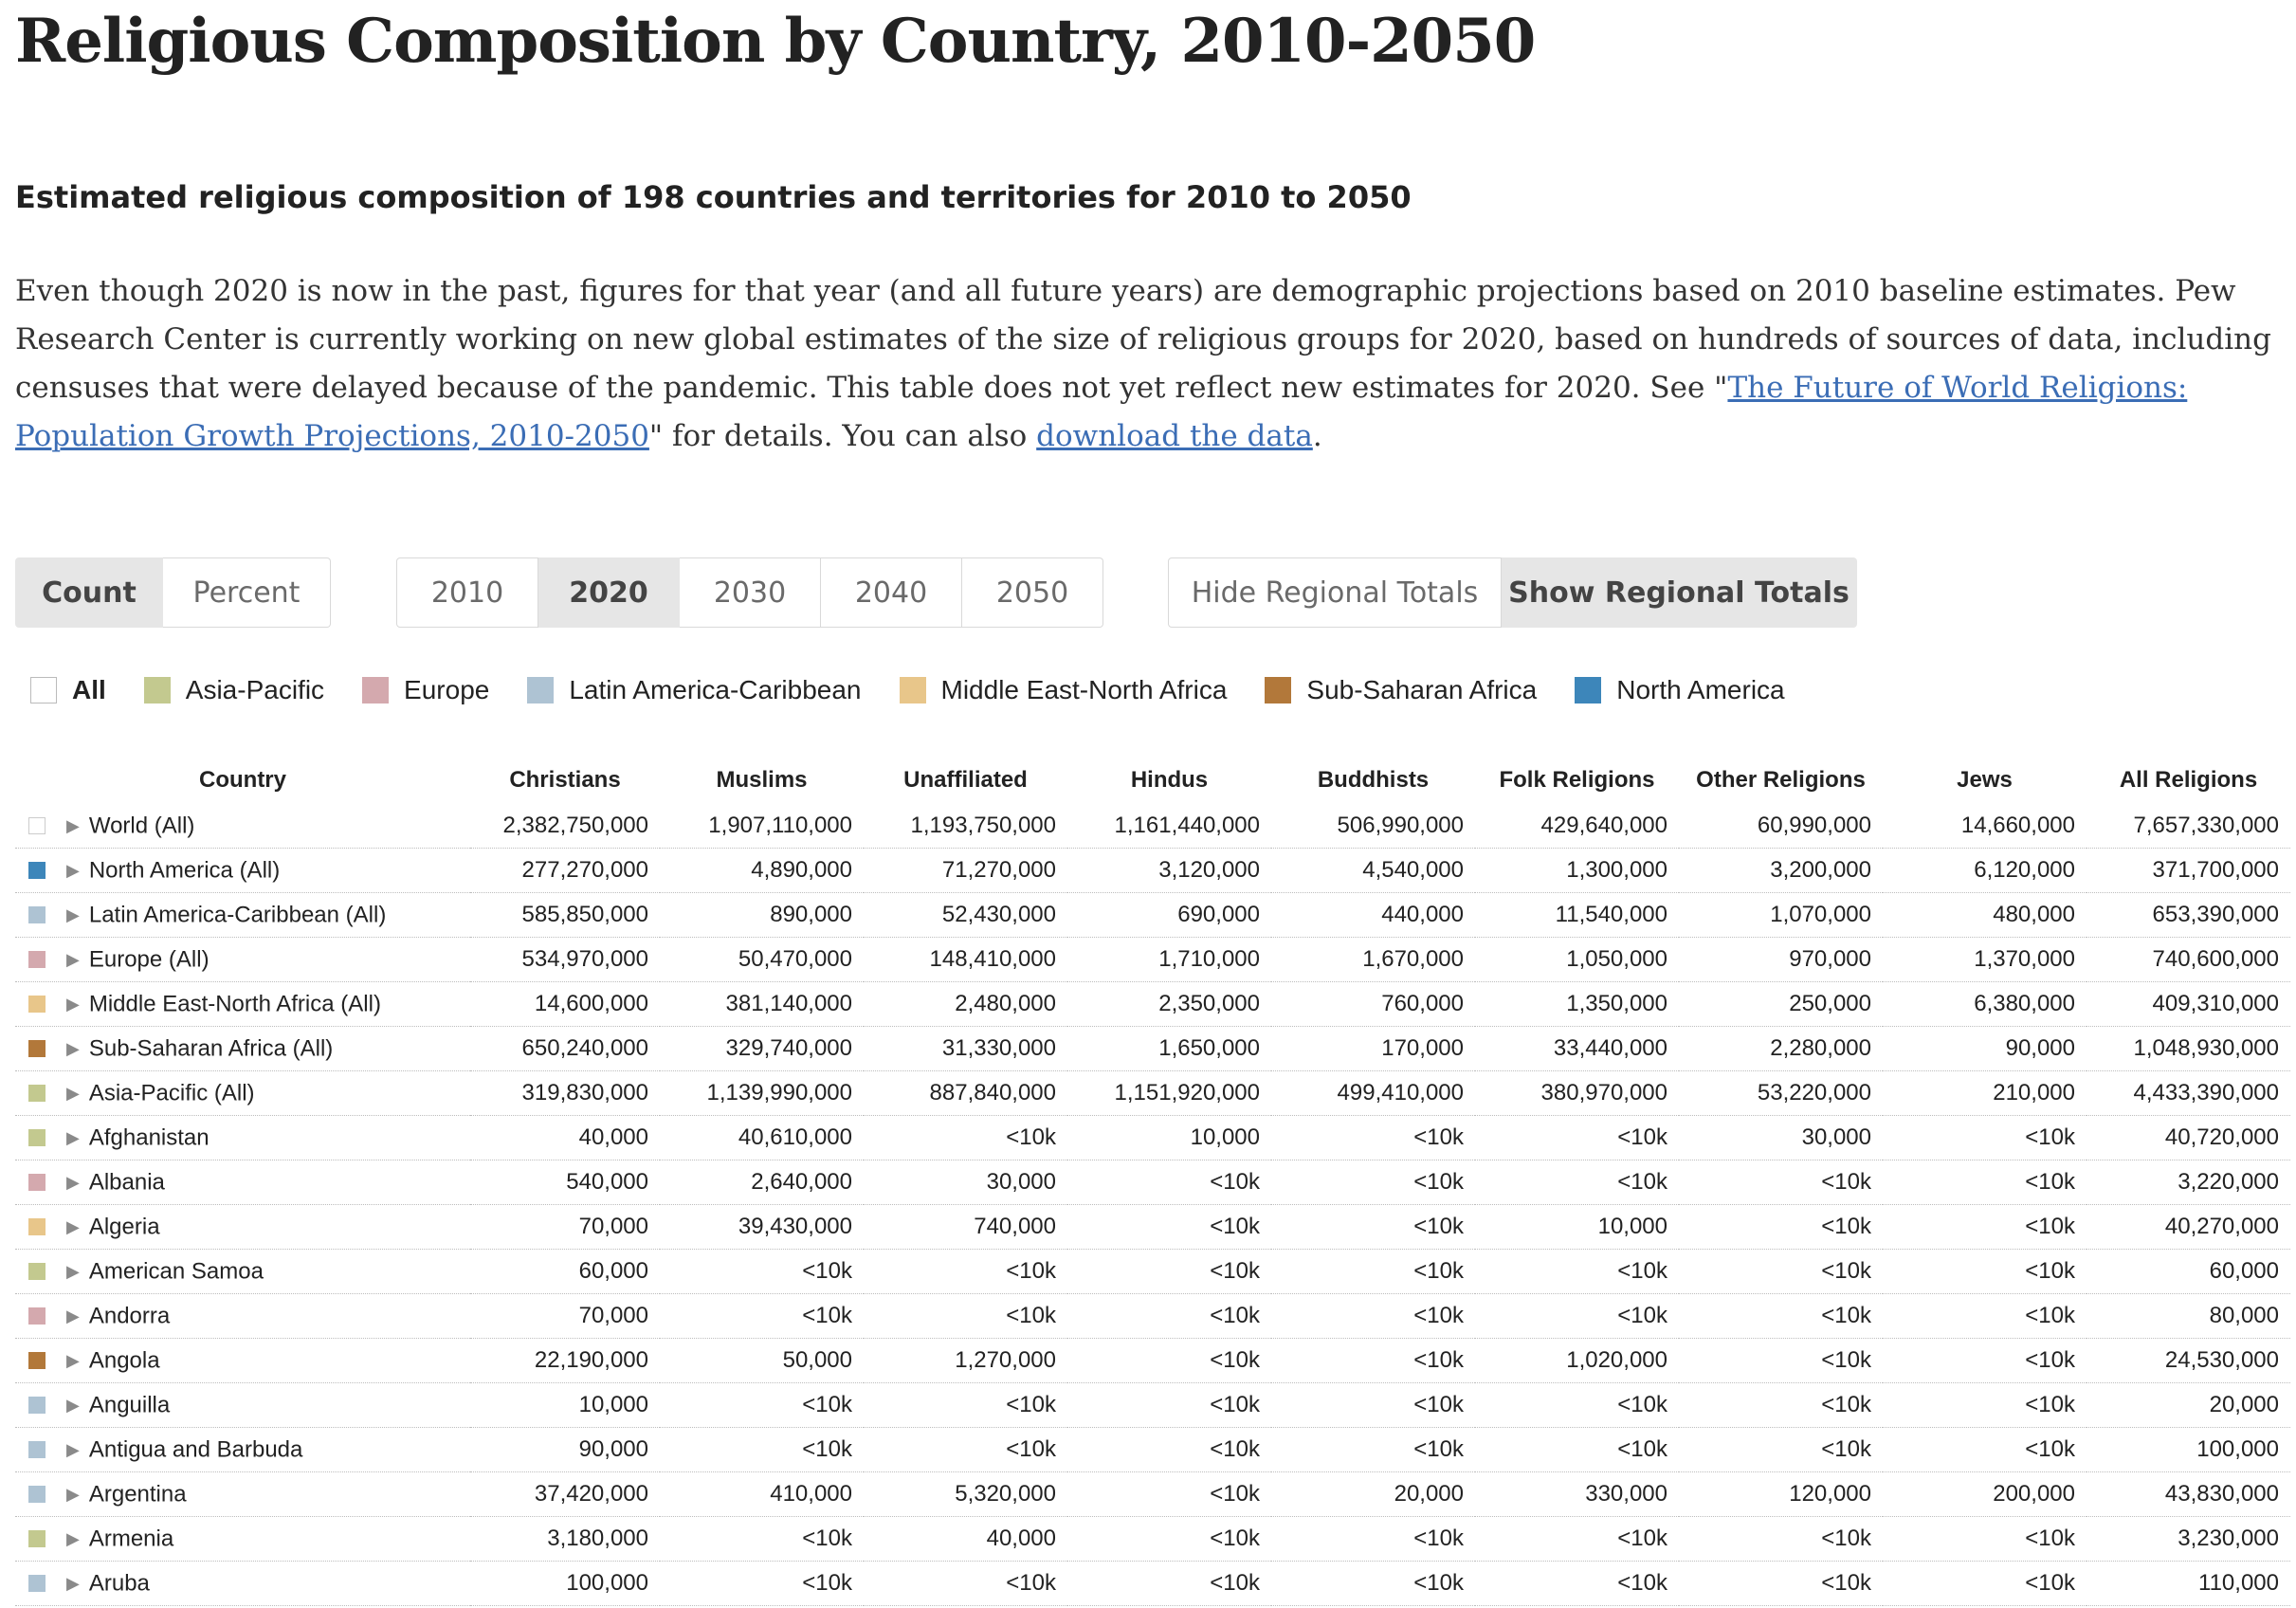 Image resolution: width=2296 pixels, height=1608 pixels. What do you see at coordinates (1985, 827) in the screenshot?
I see `value-cell: 14,660,000` at bounding box center [1985, 827].